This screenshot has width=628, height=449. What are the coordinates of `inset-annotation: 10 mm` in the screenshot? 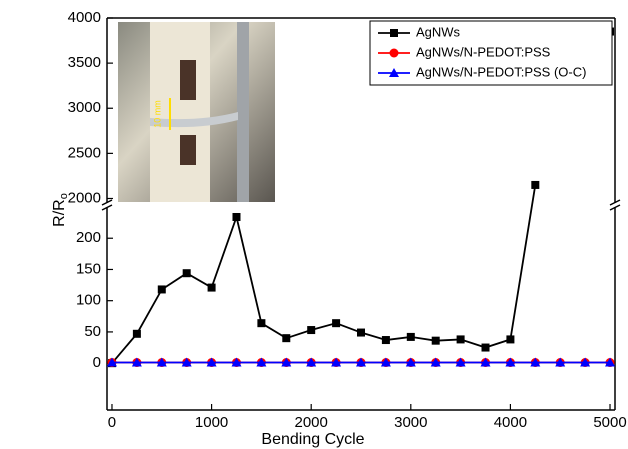 It's located at (157, 114).